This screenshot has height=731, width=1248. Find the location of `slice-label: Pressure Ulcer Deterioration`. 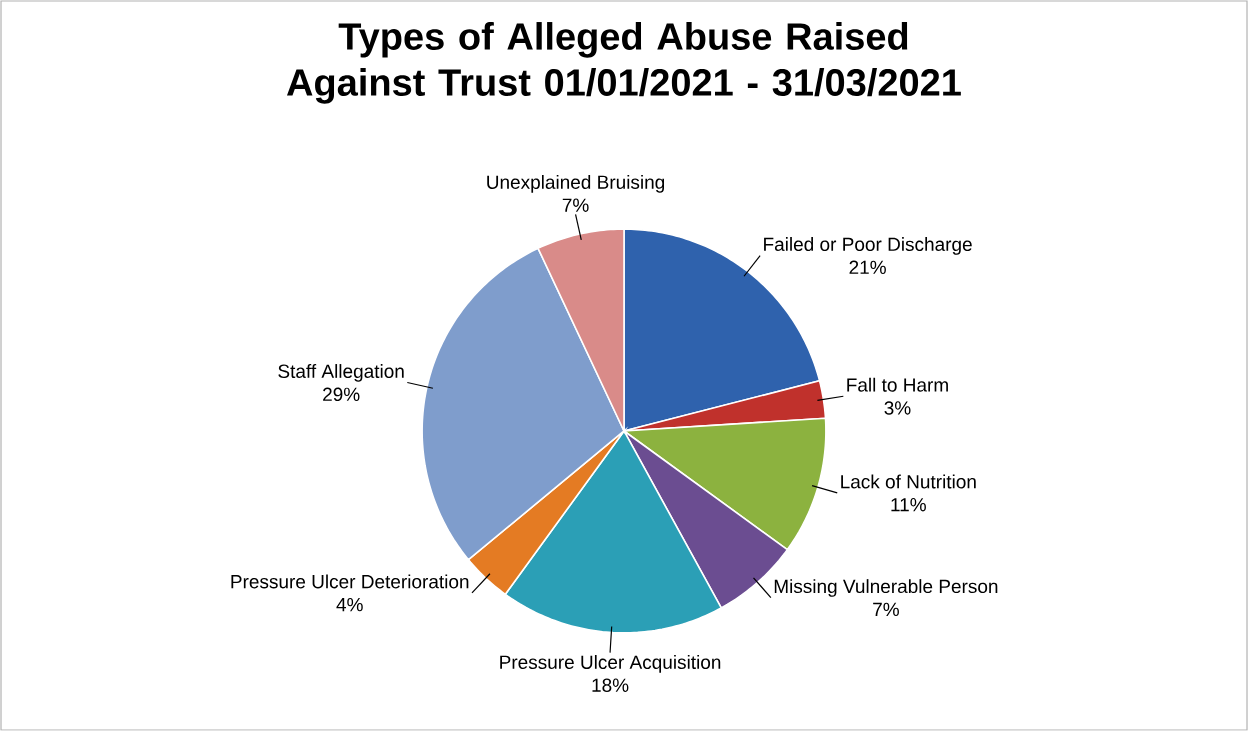

slice-label: Pressure Ulcer Deterioration is located at coordinates (350, 581).